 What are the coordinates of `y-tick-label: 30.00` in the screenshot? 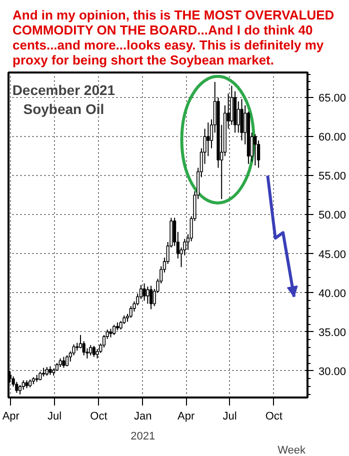 It's located at (332, 372).